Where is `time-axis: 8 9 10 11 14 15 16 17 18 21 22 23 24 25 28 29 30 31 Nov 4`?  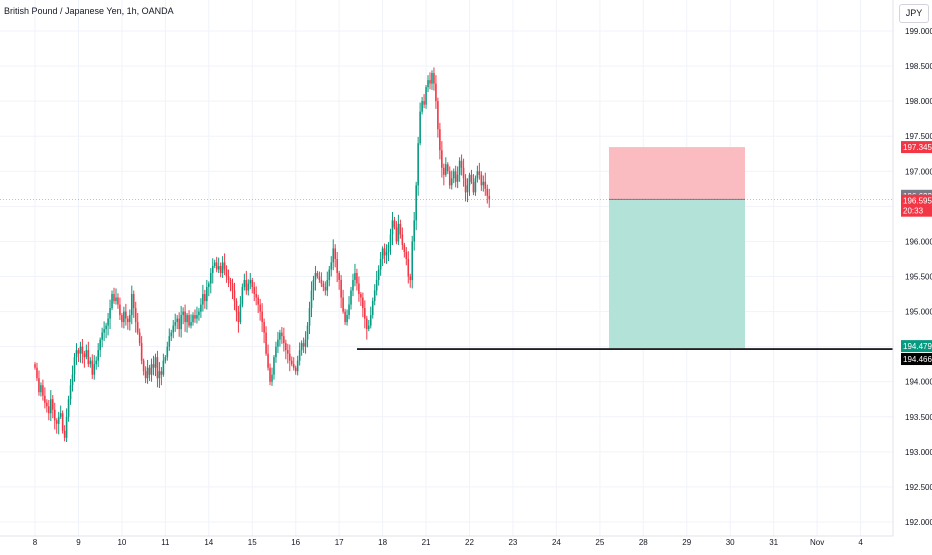
time-axis: 8 9 10 11 14 15 16 17 18 21 22 23 24 25 28 29 30 31 Nov 4 is located at coordinates (446, 541).